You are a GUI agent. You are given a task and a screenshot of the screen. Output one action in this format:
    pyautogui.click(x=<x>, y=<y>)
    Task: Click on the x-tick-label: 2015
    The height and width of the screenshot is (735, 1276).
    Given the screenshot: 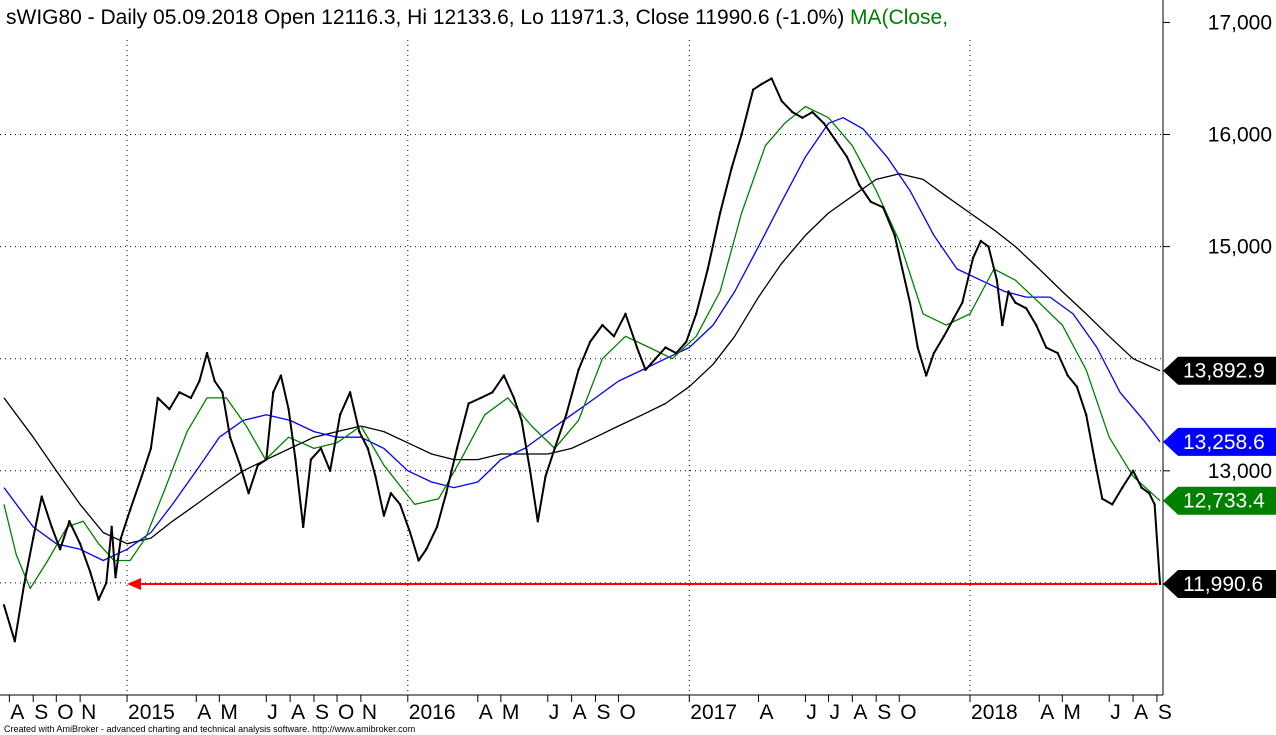 What is the action you would take?
    pyautogui.click(x=151, y=712)
    